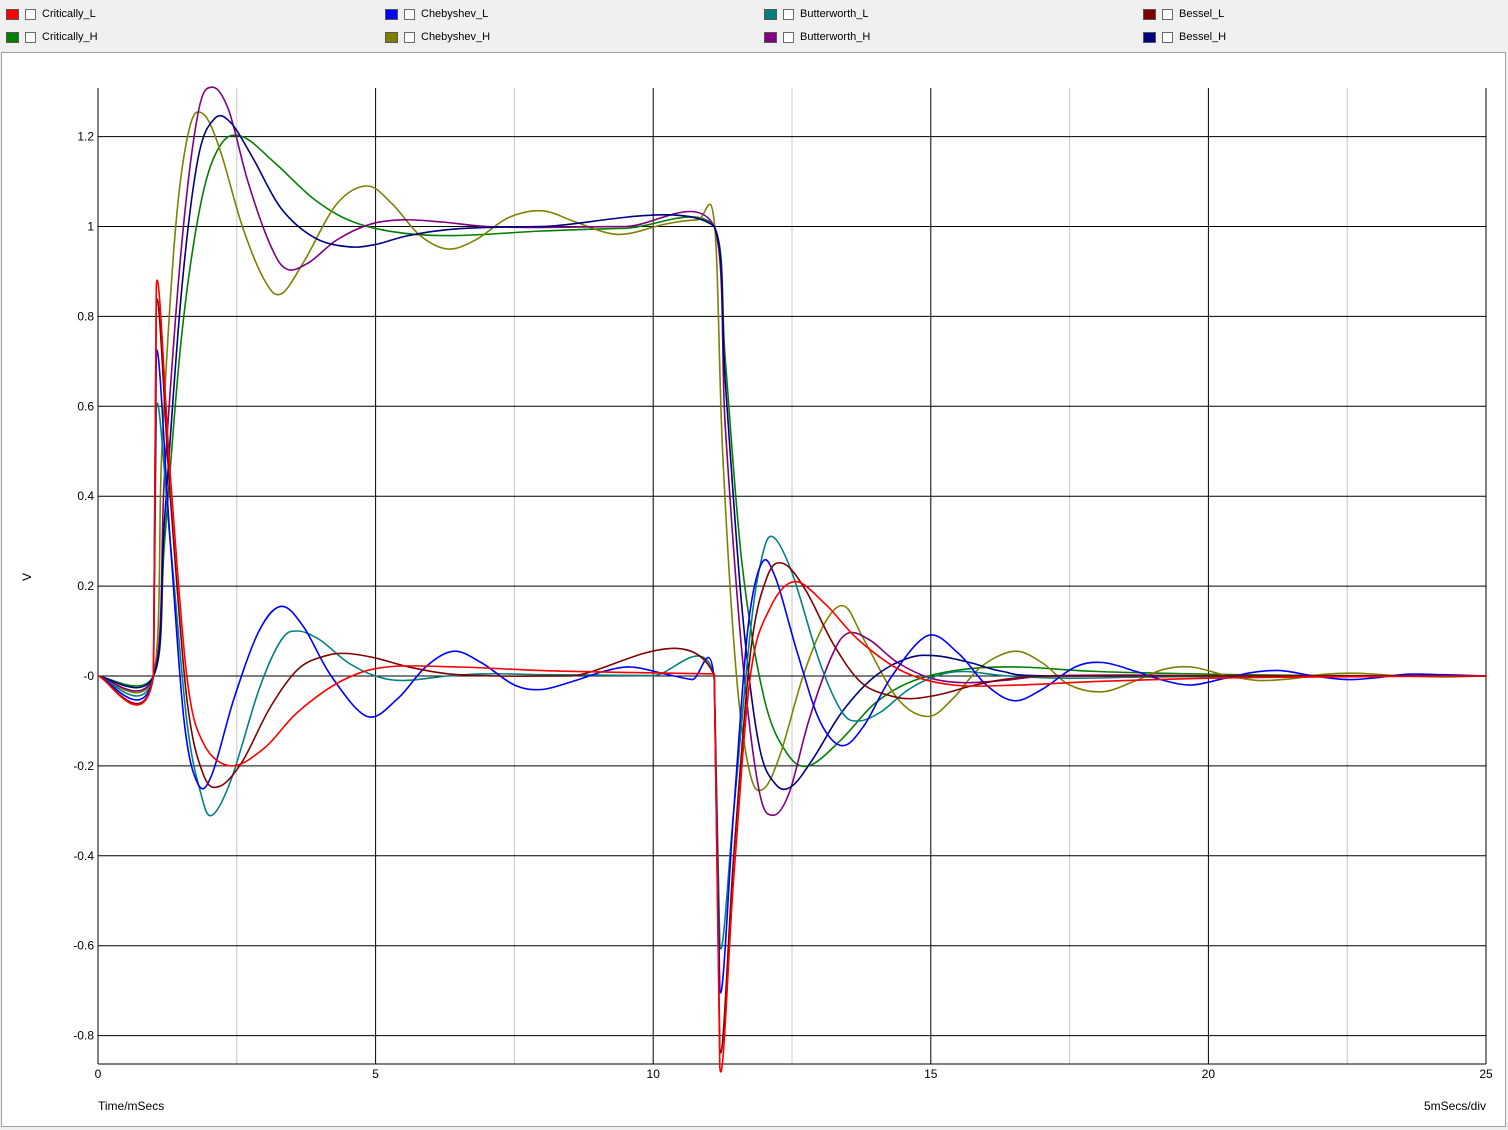 This screenshot has height=1130, width=1508. Describe the element at coordinates (1209, 1074) in the screenshot. I see `x-tick-label: 20` at that location.